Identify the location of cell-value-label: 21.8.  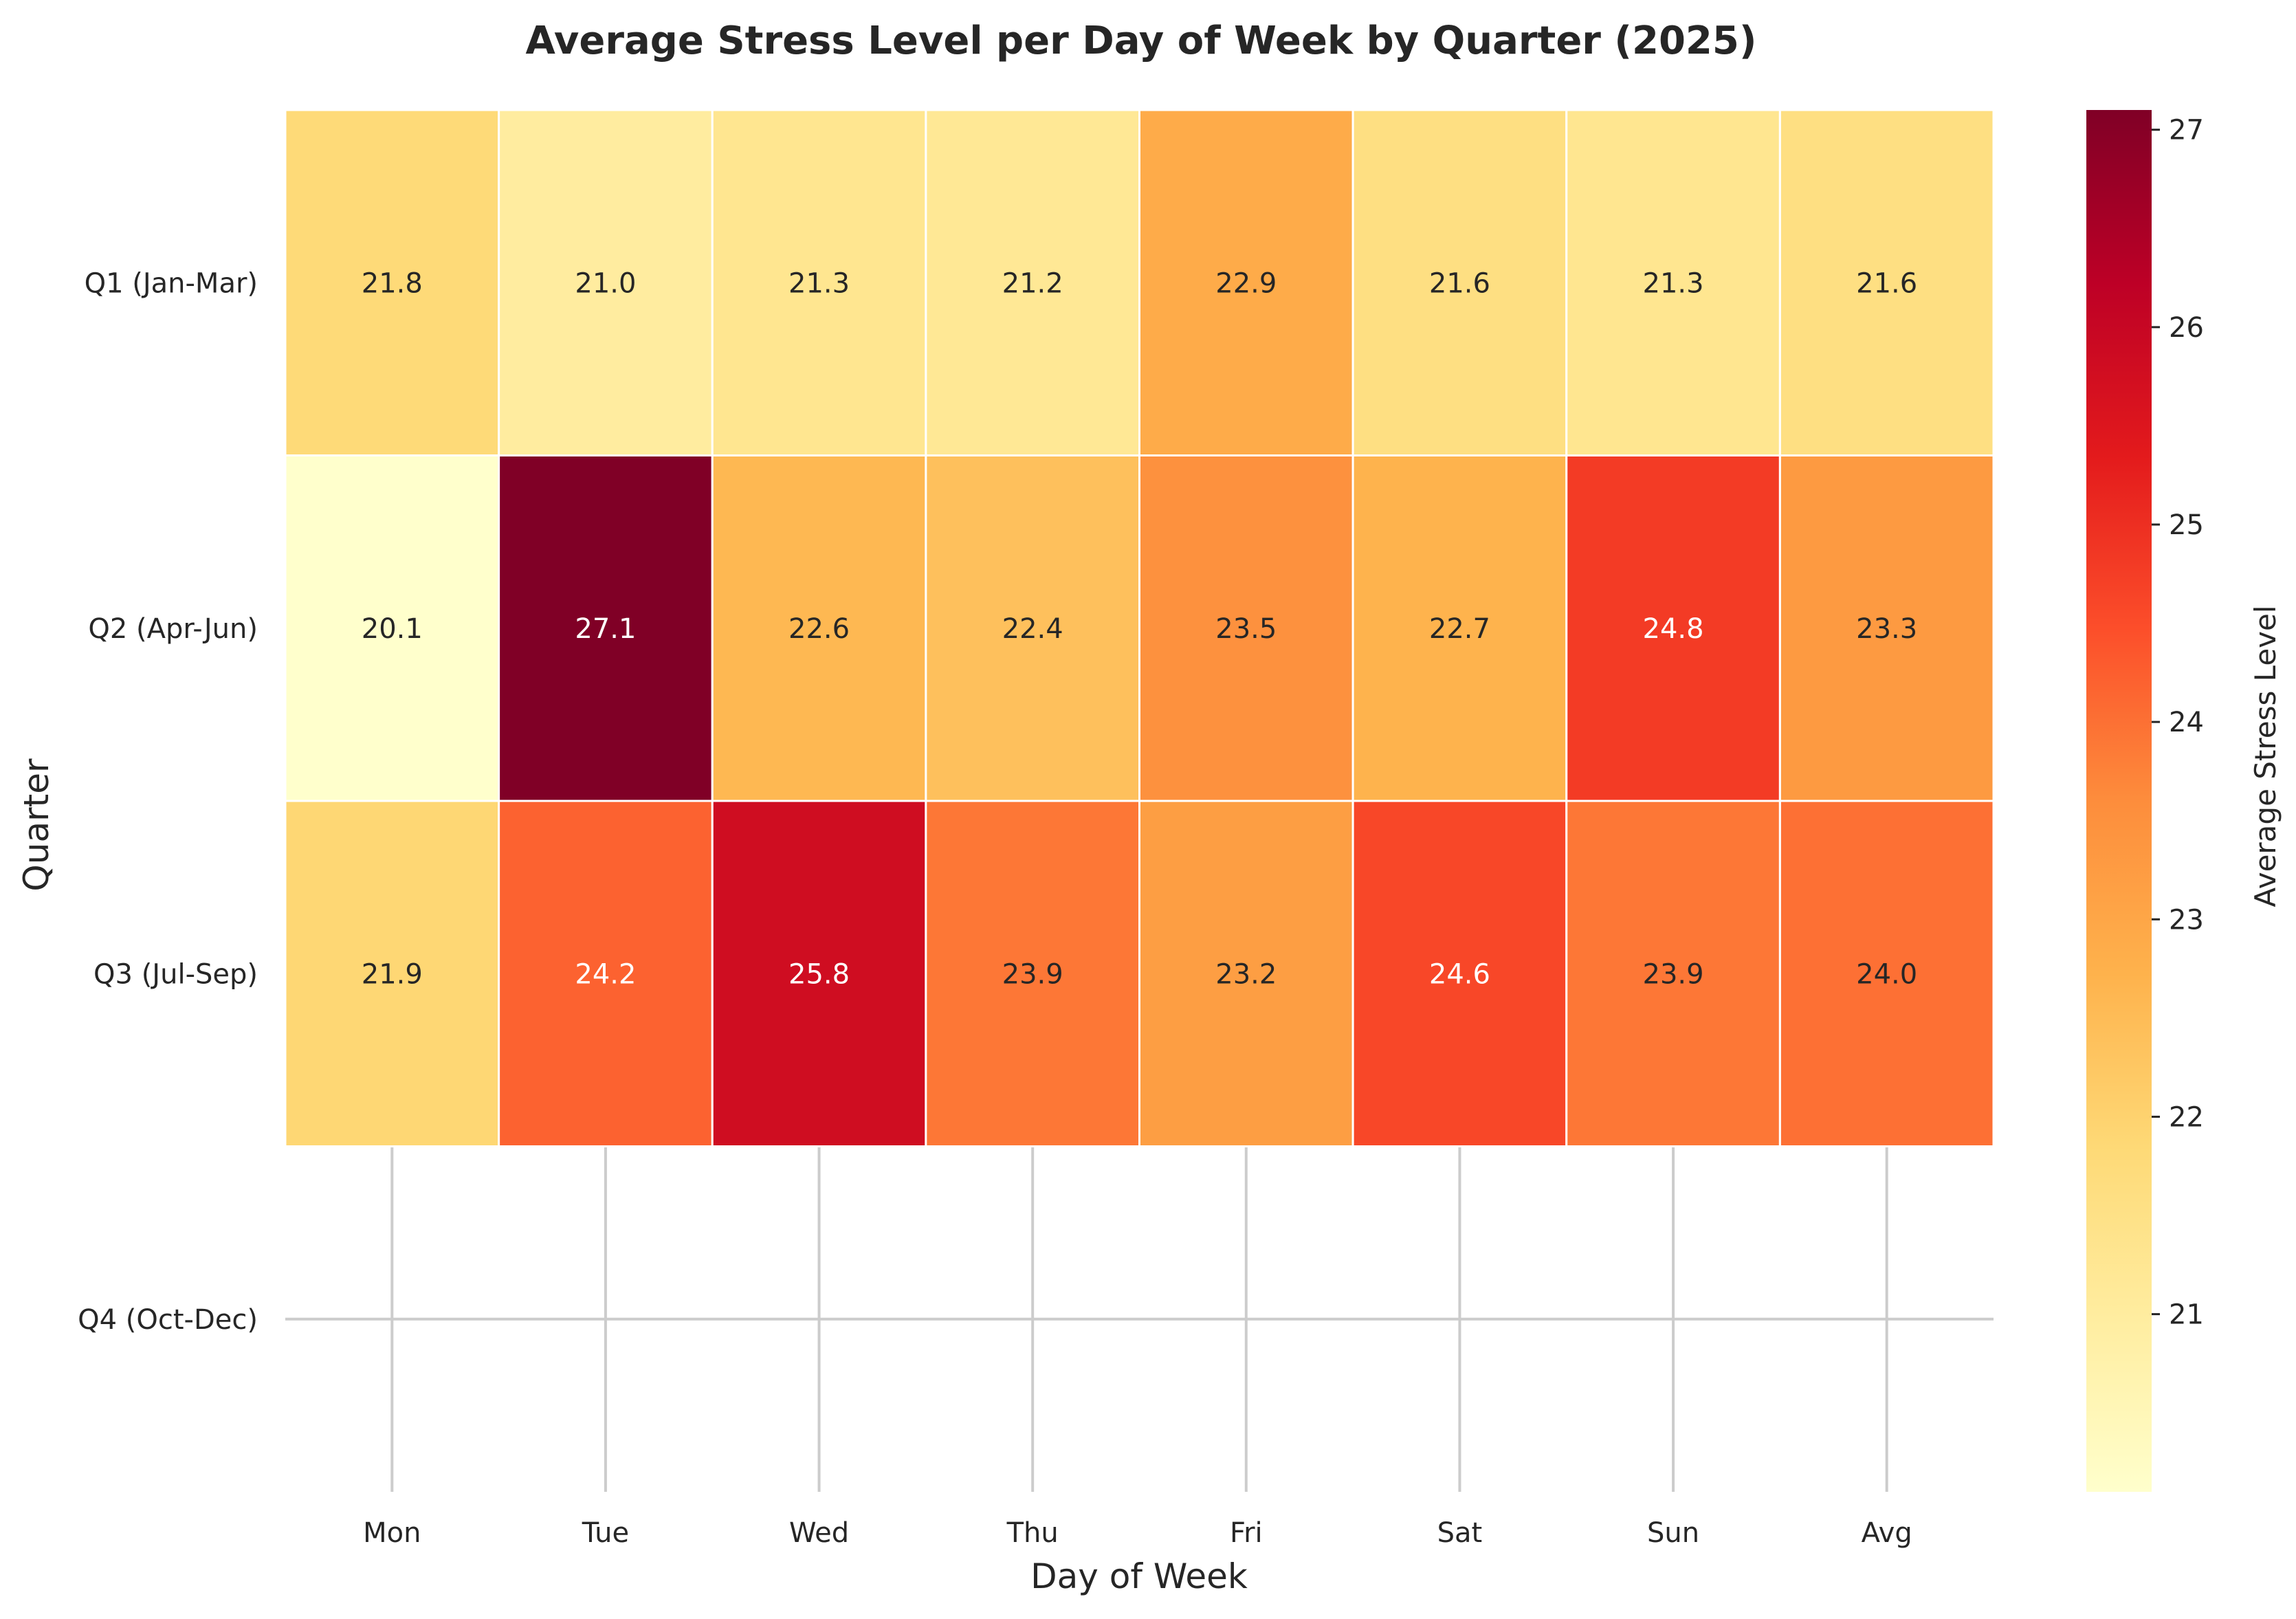
(392, 283).